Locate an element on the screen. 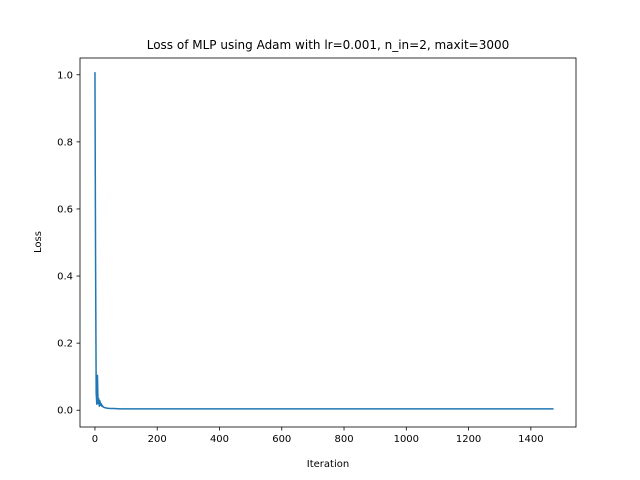 The width and height of the screenshot is (640, 480). x-tick-label: 0 is located at coordinates (95, 439).